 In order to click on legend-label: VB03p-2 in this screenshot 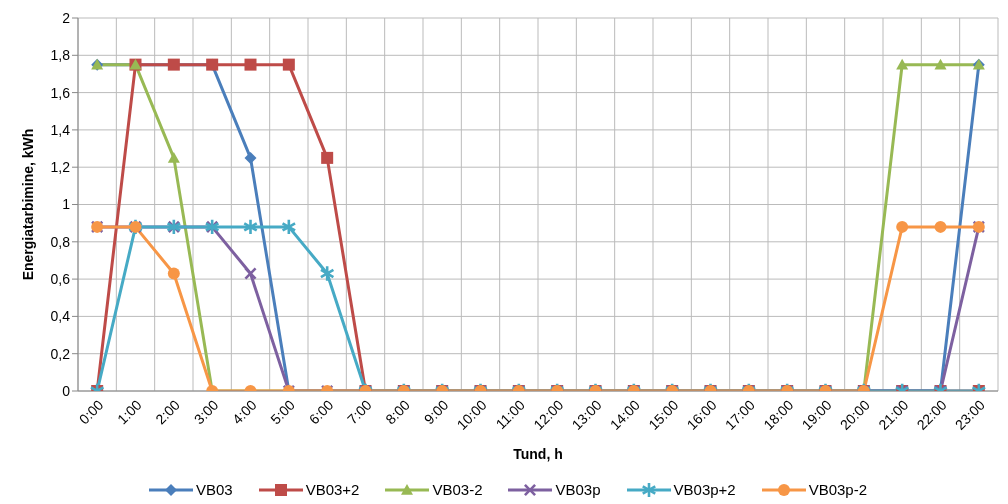, I will do `click(838, 489)`.